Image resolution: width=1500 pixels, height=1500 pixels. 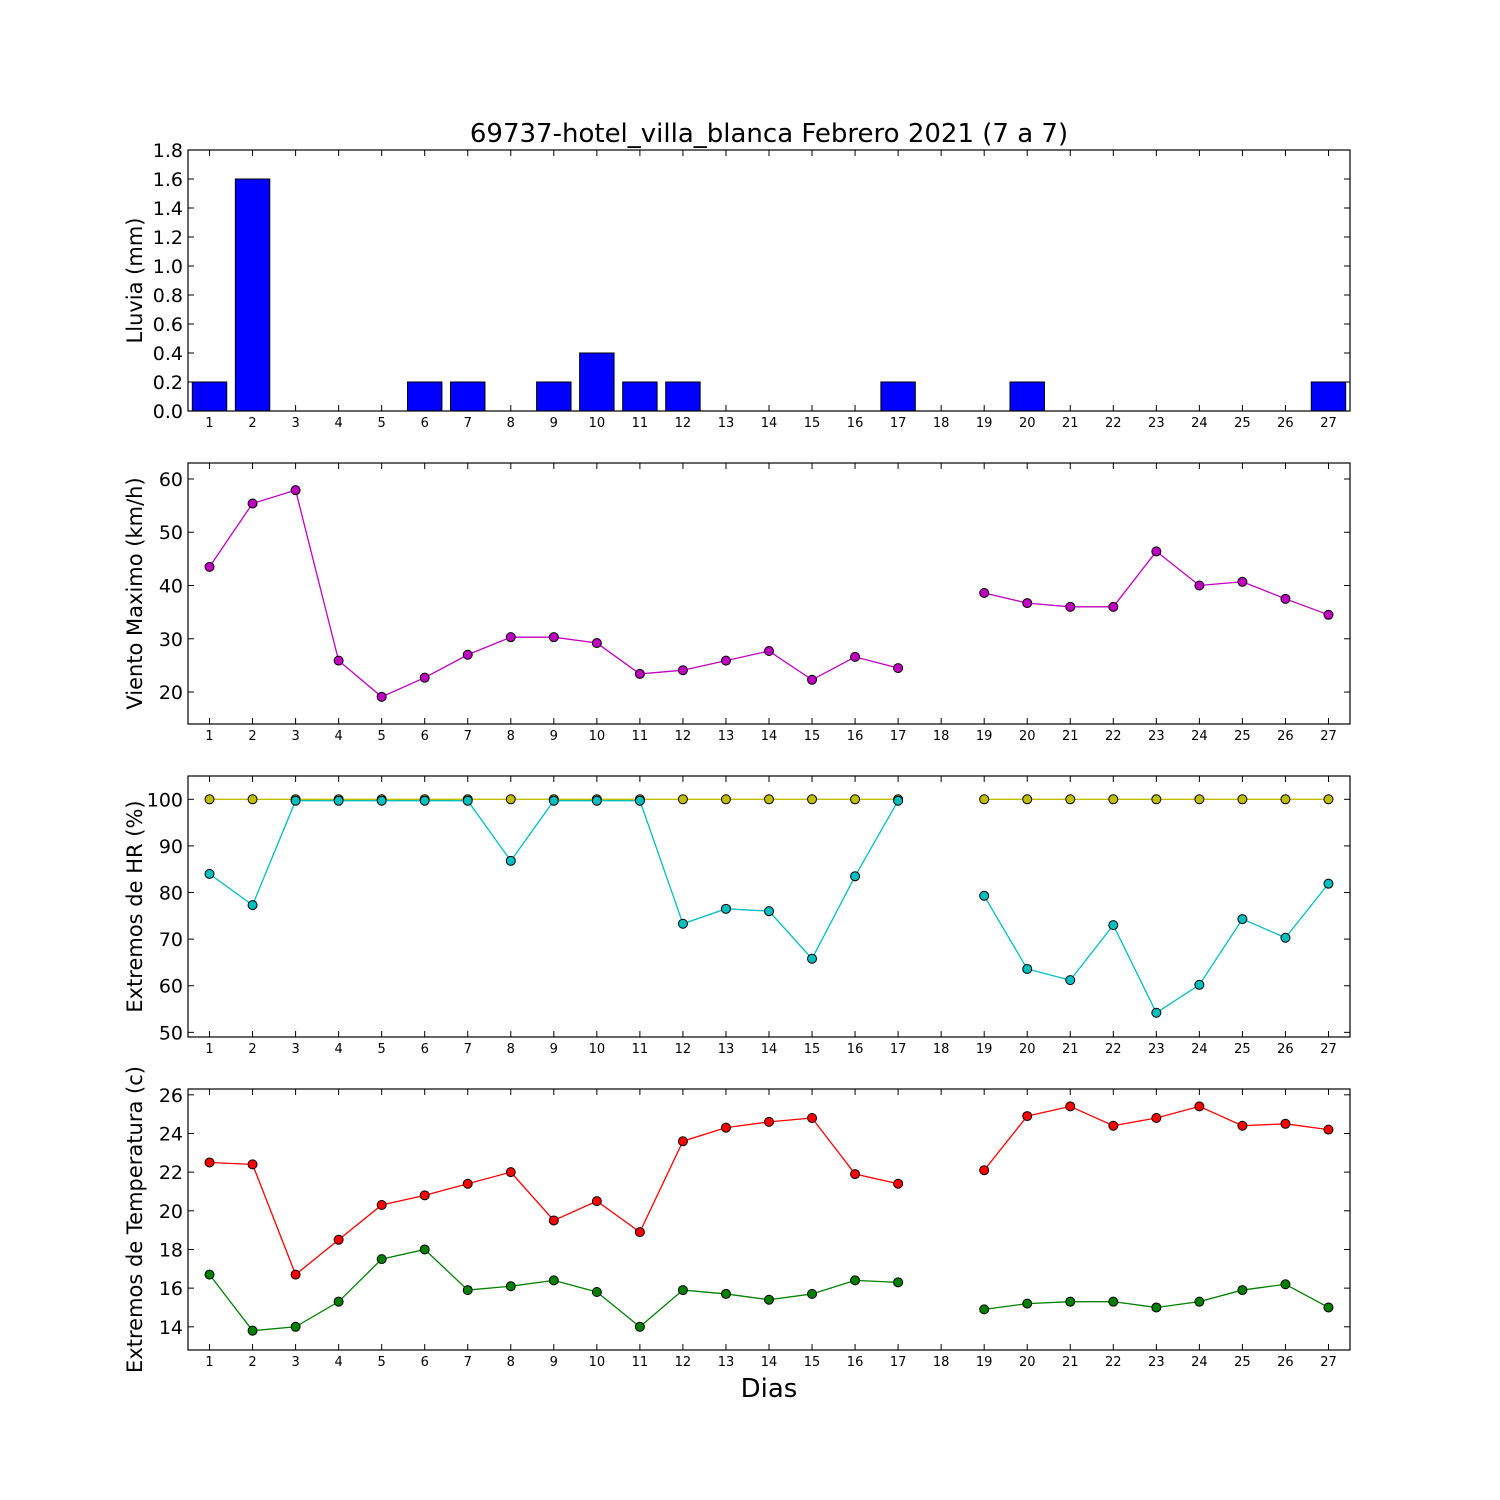 I want to click on x-tick-label: 27, so click(x=1328, y=423).